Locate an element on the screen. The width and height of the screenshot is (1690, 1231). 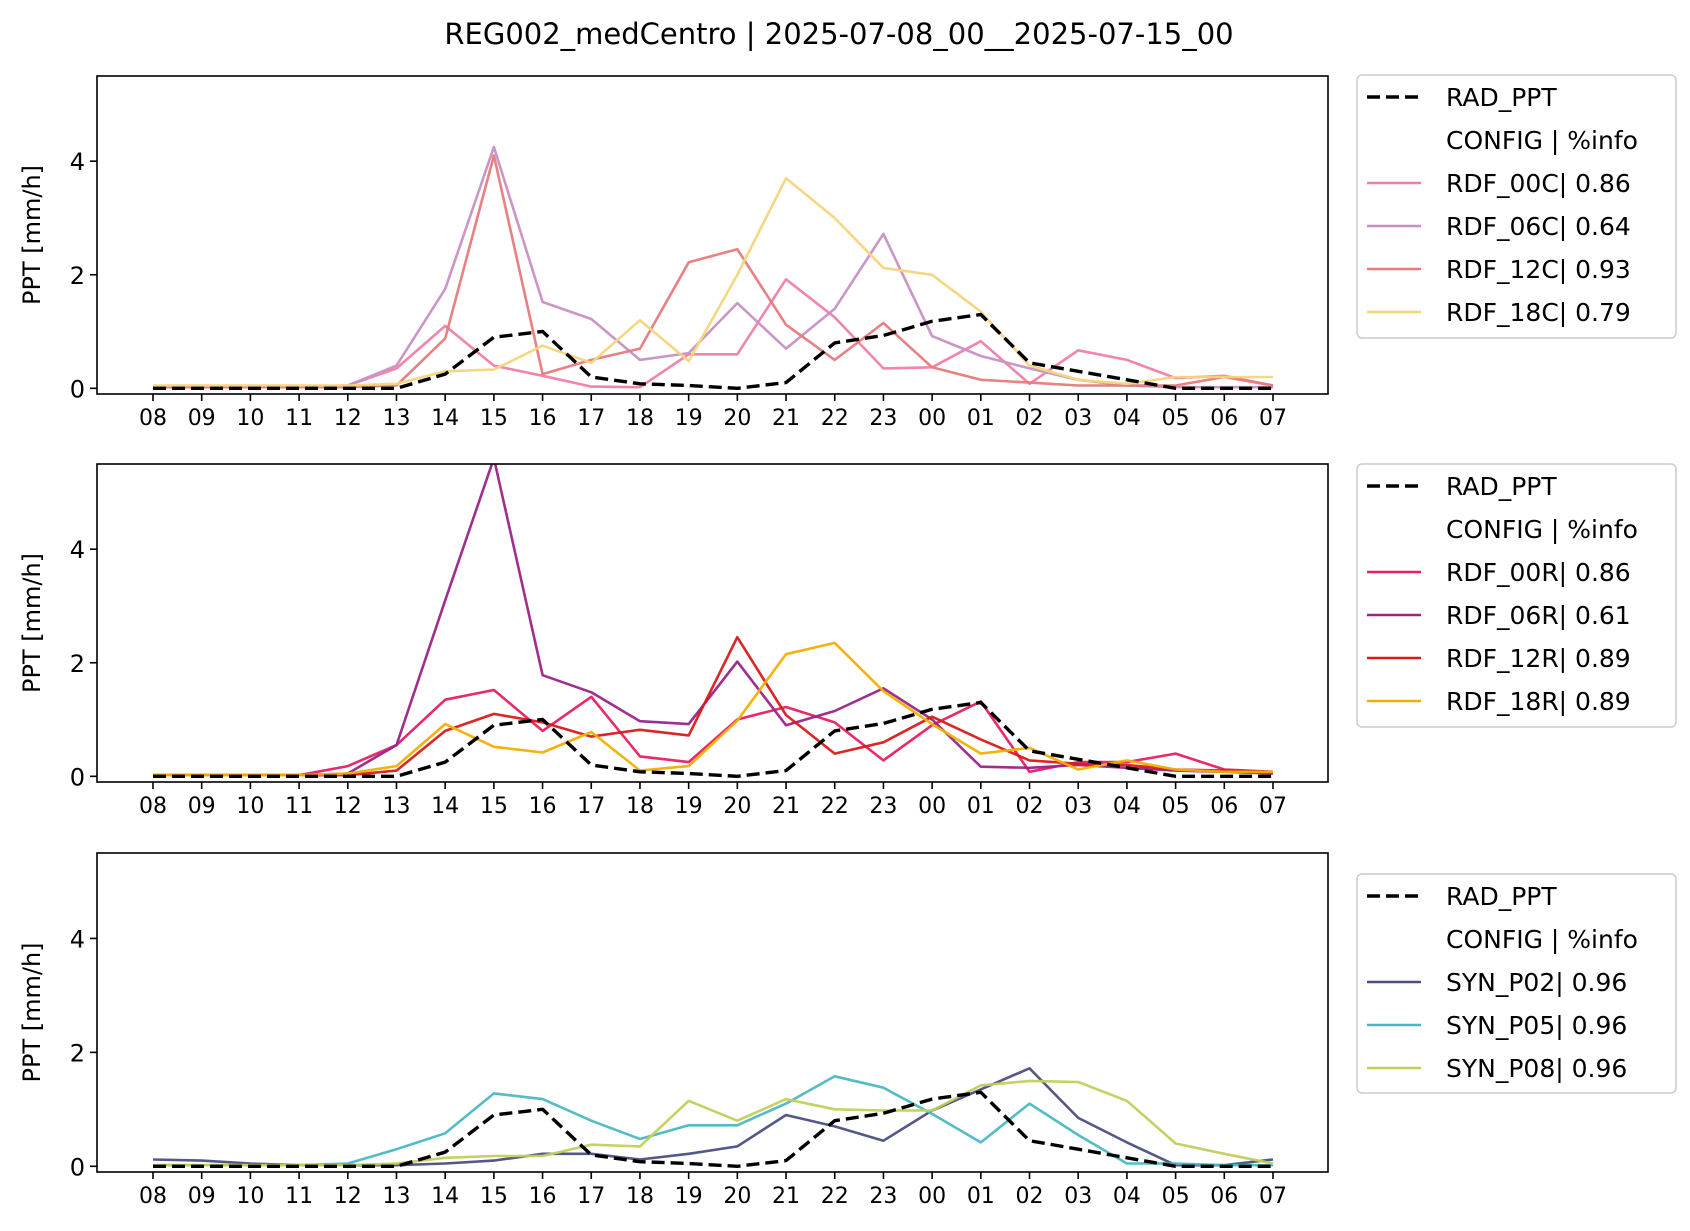
legend-label: RDF_00R| 0.86 is located at coordinates (1538, 572).